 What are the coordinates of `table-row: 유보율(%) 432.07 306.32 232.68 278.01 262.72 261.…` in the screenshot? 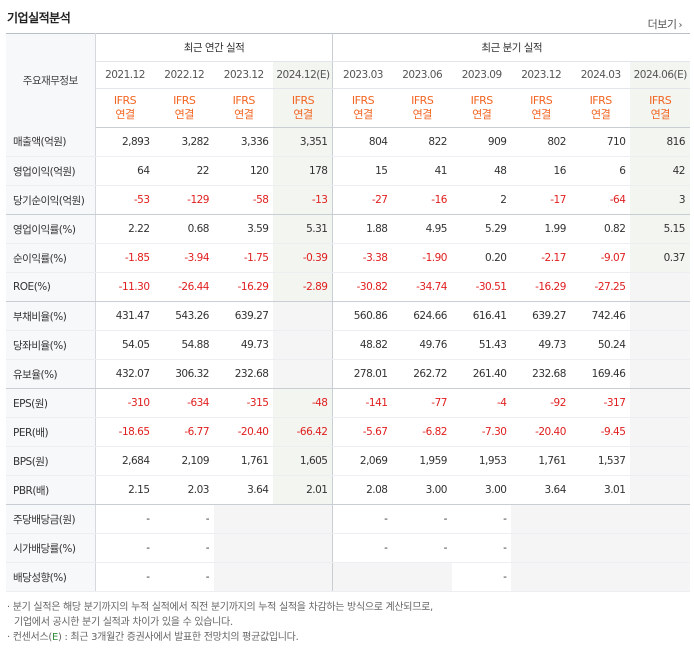 It's located at (348, 374).